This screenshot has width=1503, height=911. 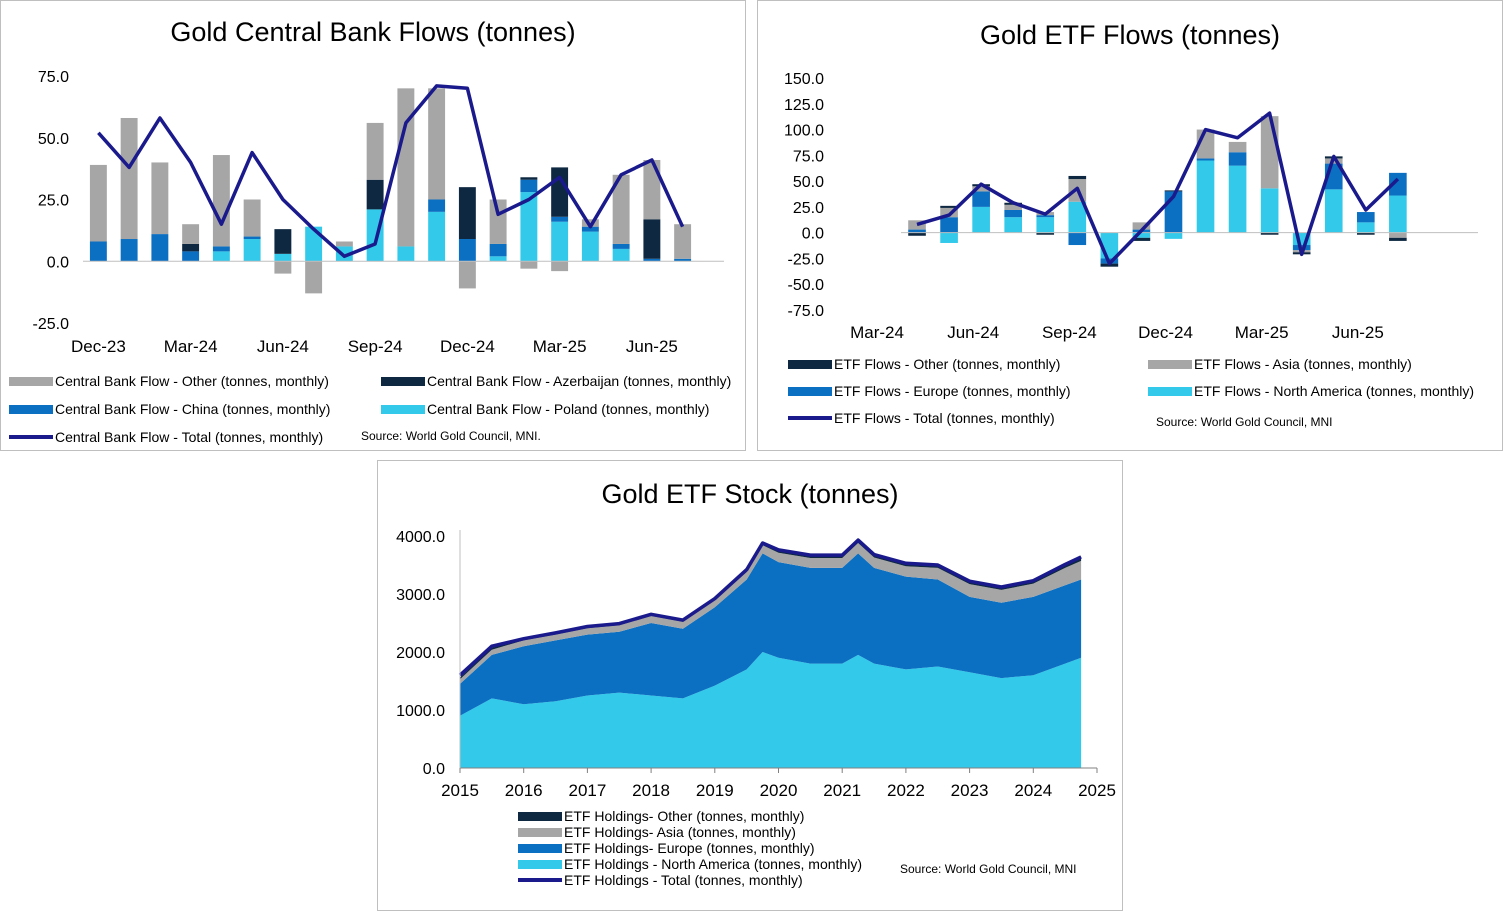 I want to click on y-tick-label: -75.0, so click(x=806, y=311).